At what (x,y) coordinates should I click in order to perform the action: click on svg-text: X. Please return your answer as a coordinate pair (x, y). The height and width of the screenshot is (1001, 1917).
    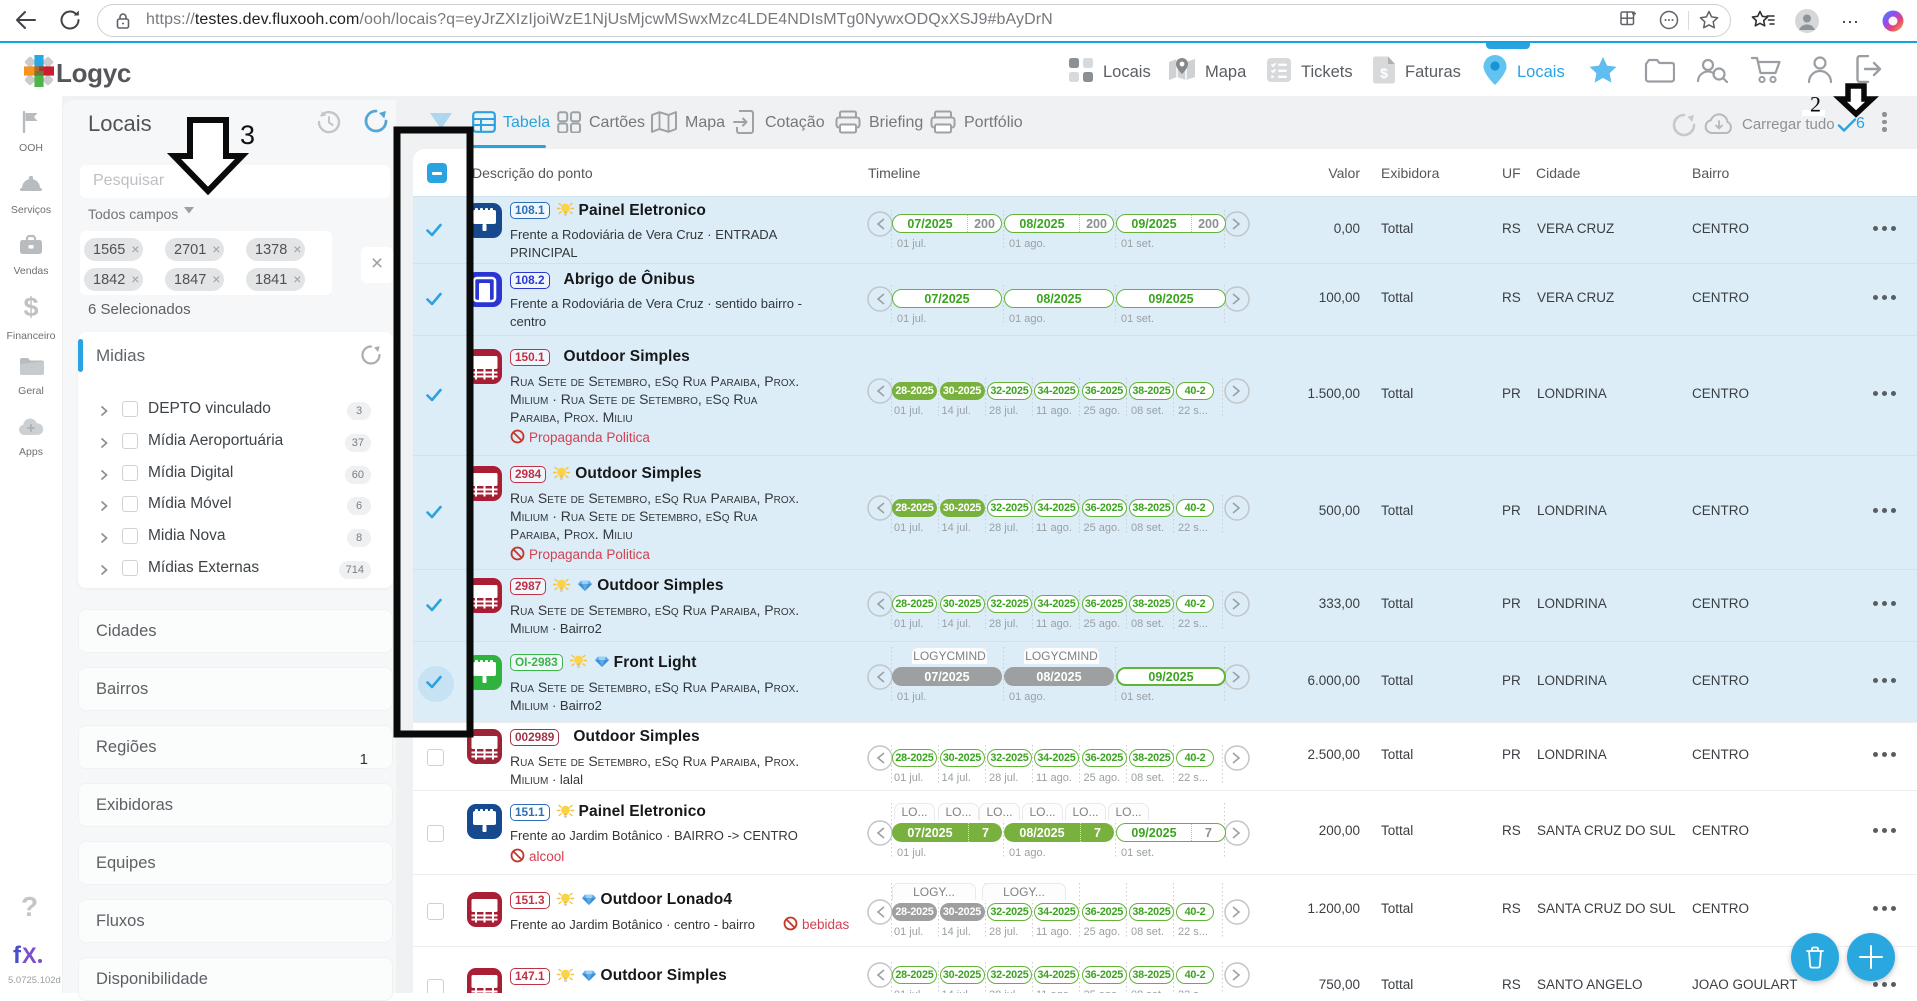
    Looking at the image, I should click on (29, 955).